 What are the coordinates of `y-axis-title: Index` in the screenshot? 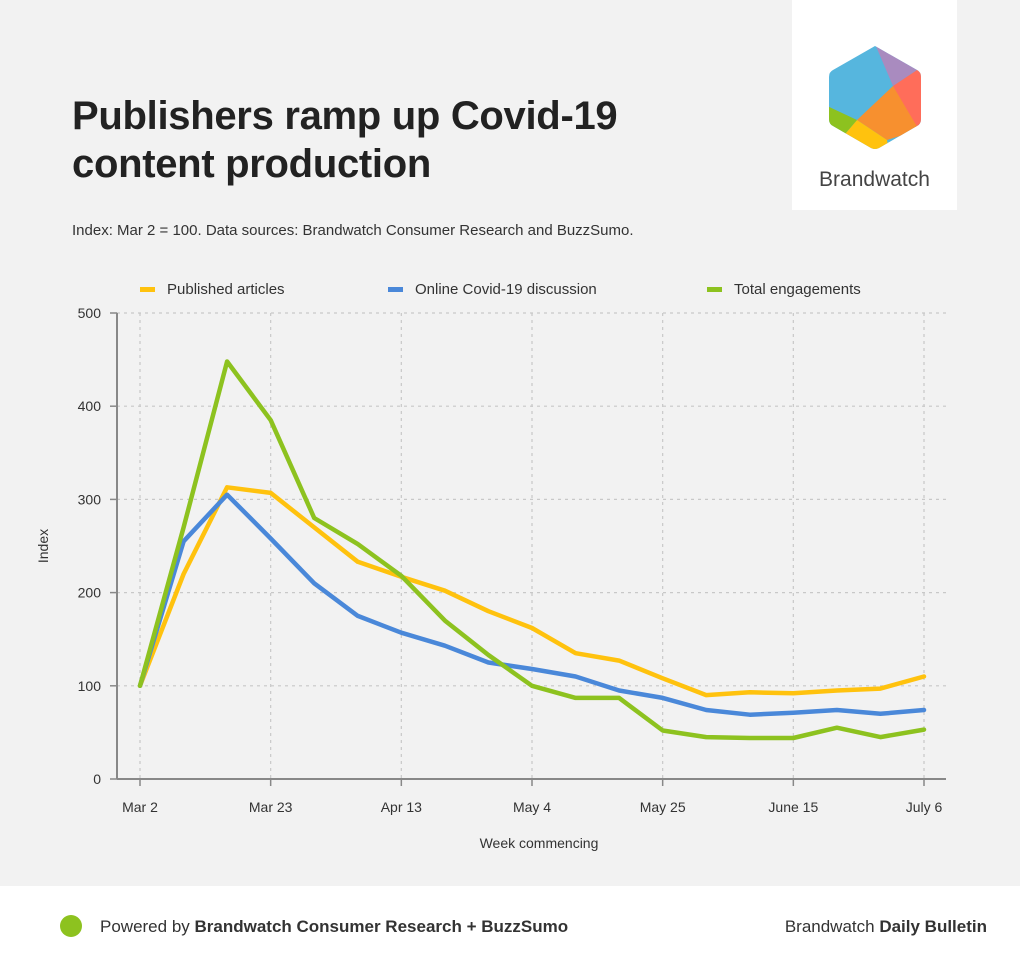 It's located at (43, 546).